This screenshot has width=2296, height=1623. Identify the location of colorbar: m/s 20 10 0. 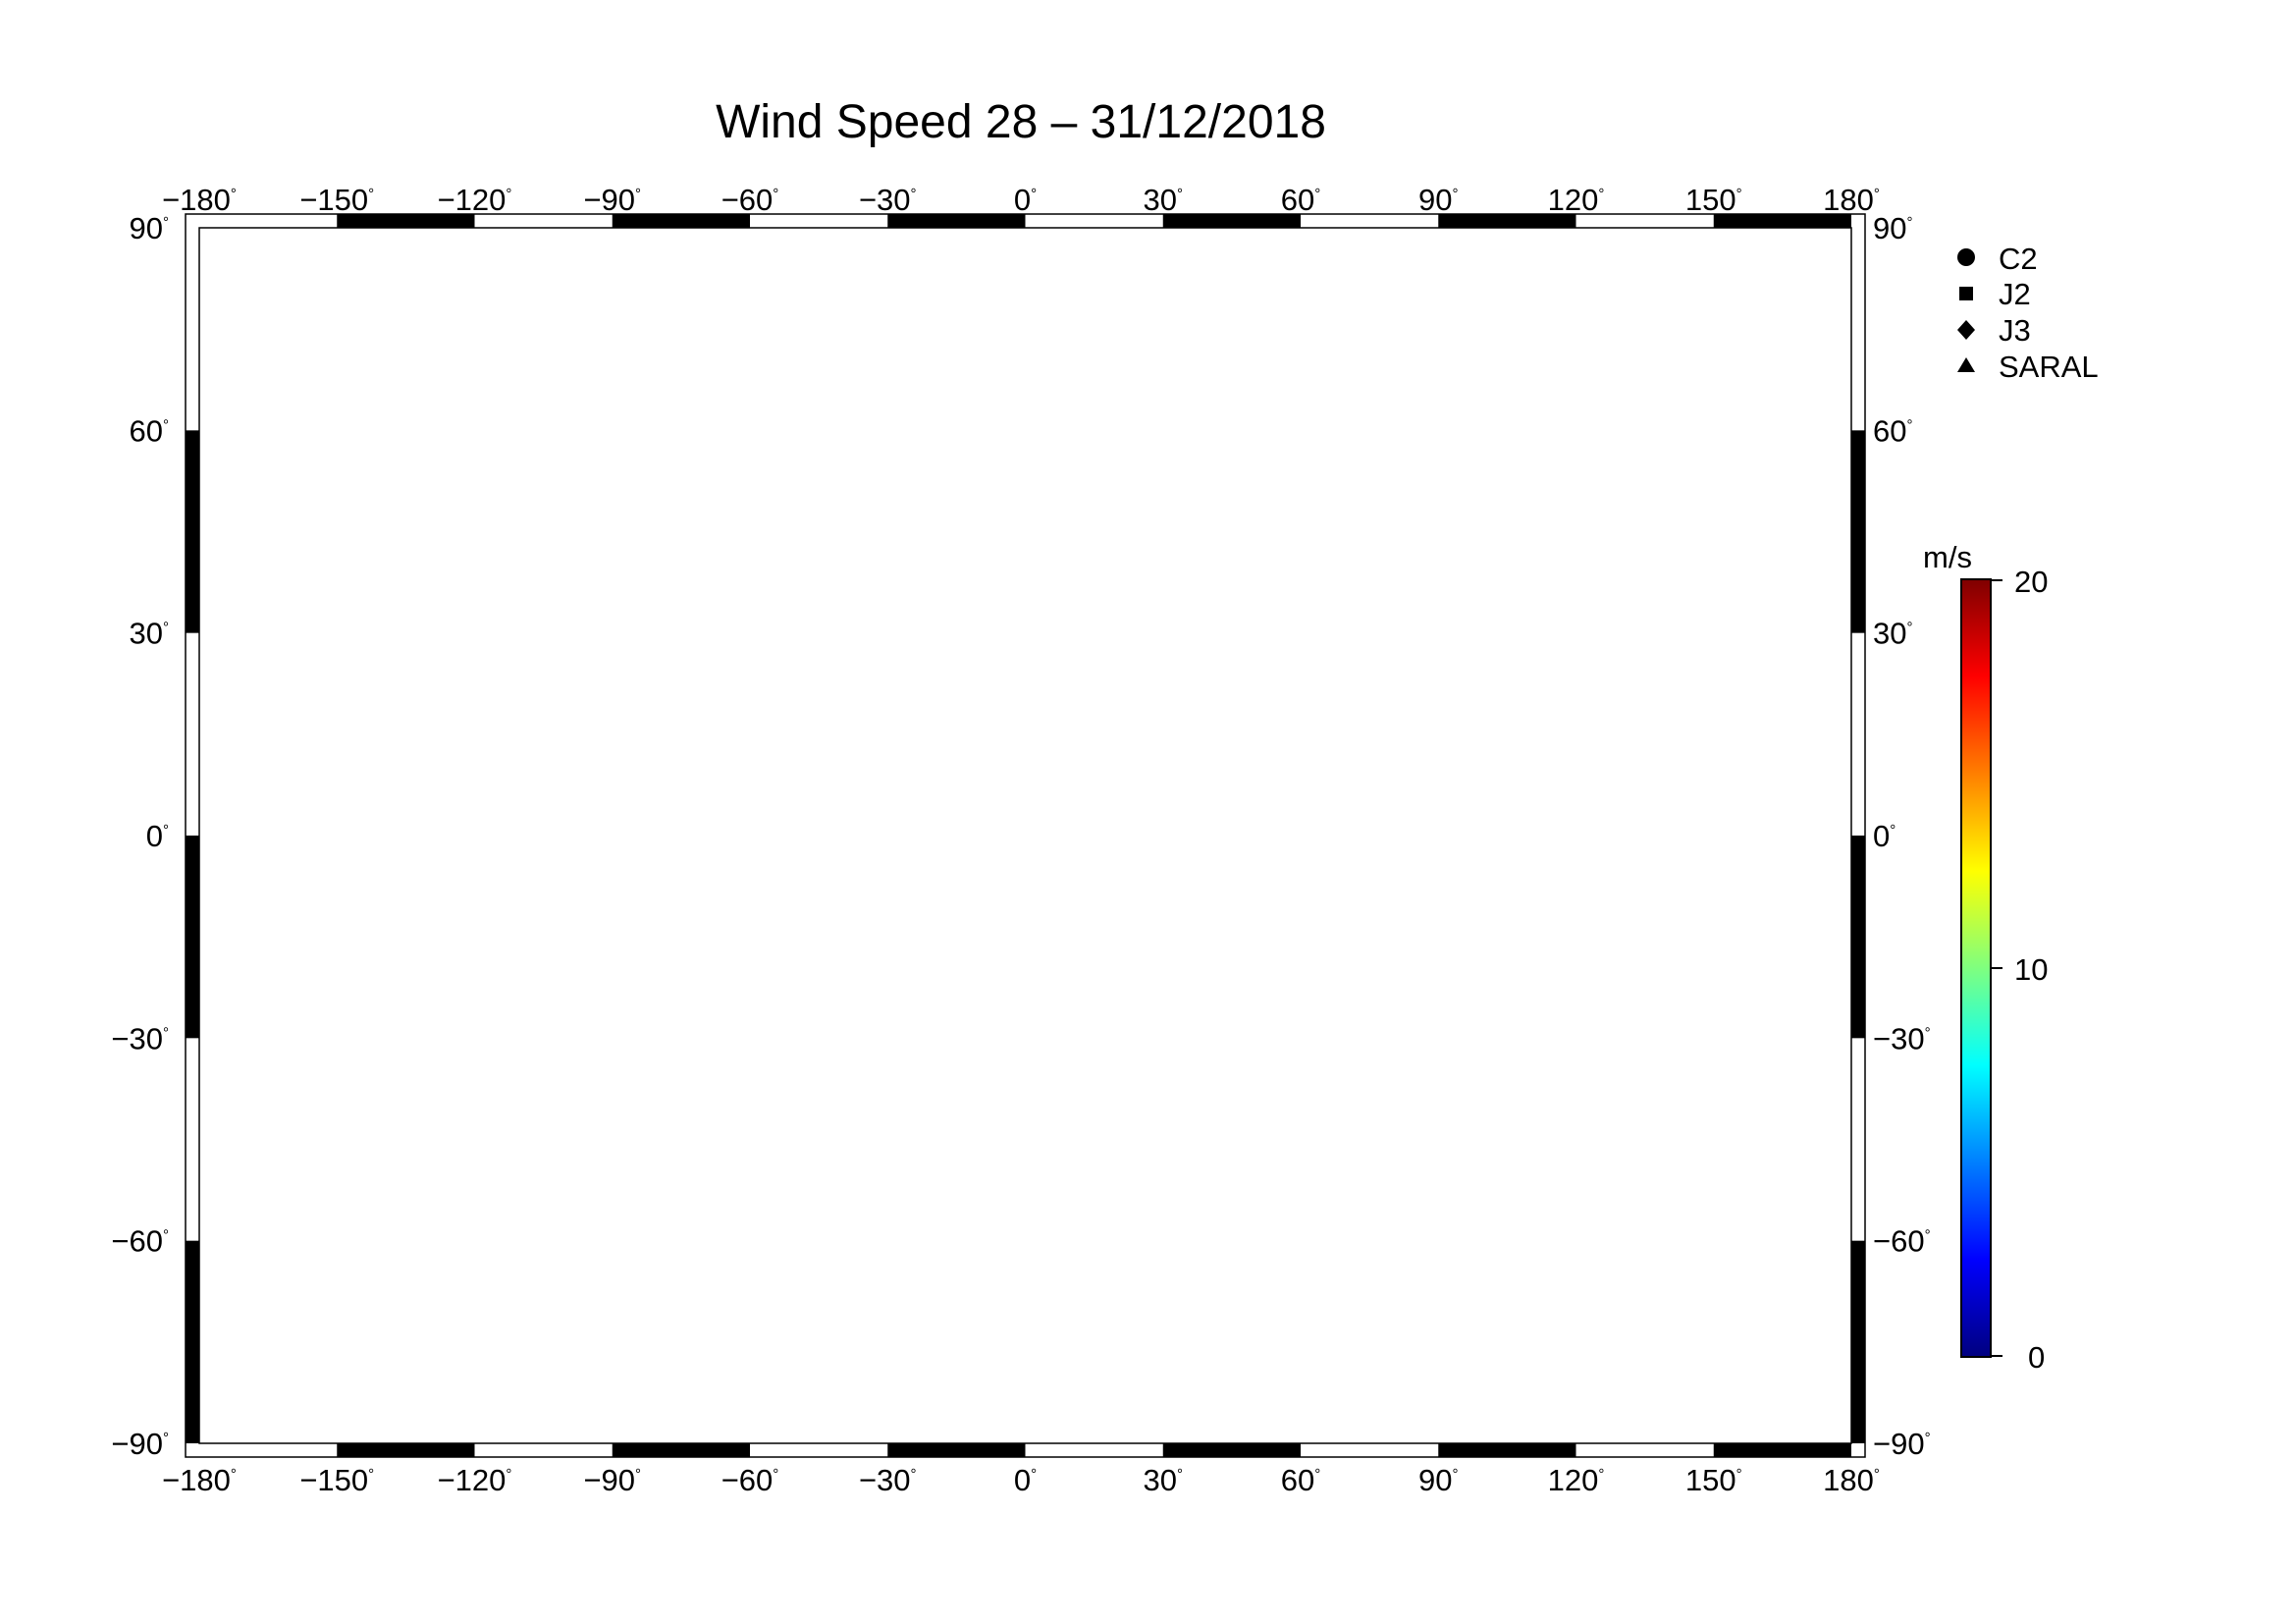
(1985, 957).